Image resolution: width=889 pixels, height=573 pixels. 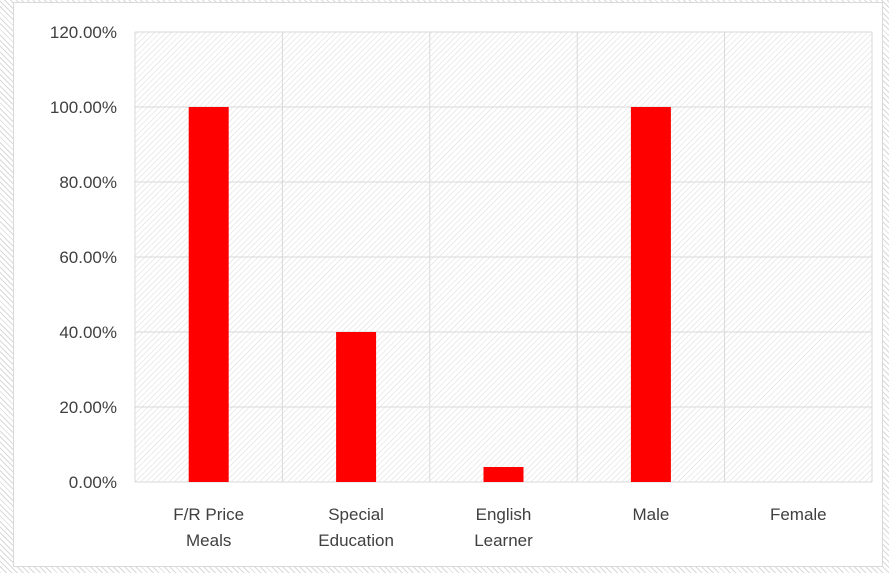 What do you see at coordinates (83, 32) in the screenshot?
I see `y-tick-label: 120.00%` at bounding box center [83, 32].